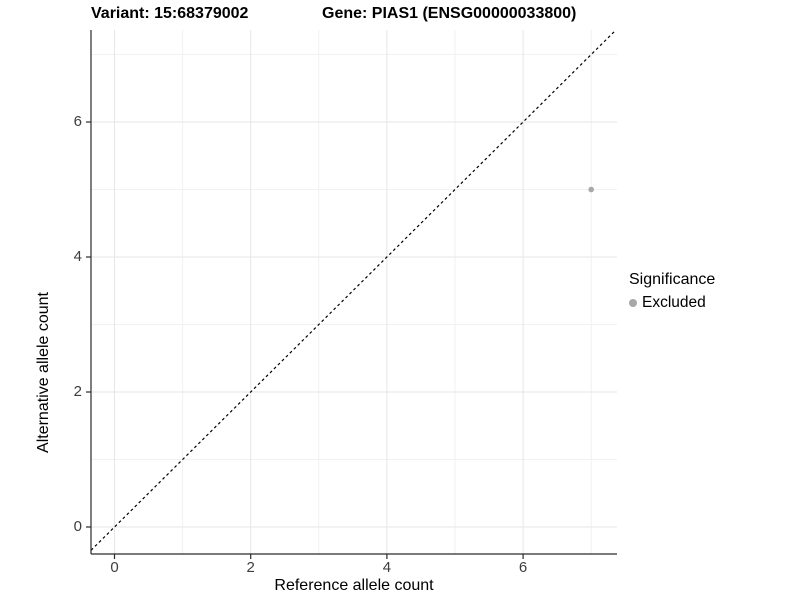 The width and height of the screenshot is (800, 600). I want to click on plot-title-gene: Gene: PIAS1 (ENSG00000033800), so click(449, 13).